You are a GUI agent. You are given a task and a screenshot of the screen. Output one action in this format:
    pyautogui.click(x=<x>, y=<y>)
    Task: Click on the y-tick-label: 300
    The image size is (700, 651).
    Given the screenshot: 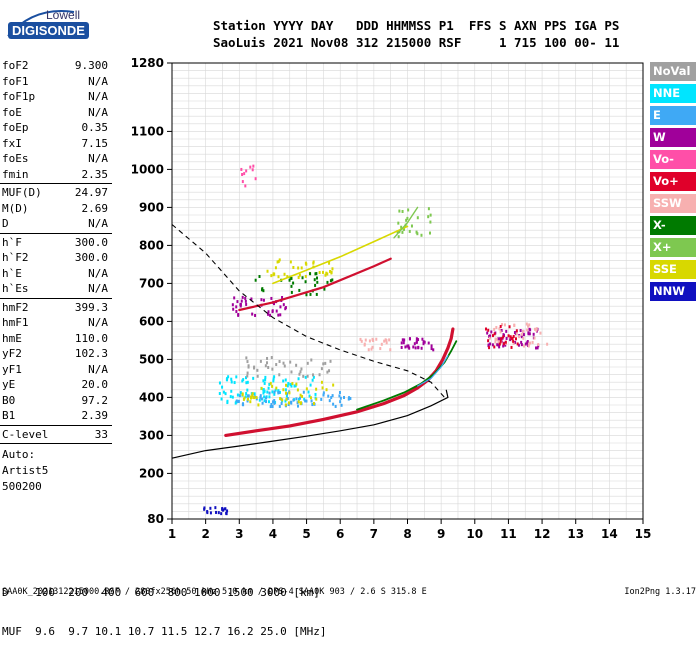 What is the action you would take?
    pyautogui.click(x=151, y=435)
    